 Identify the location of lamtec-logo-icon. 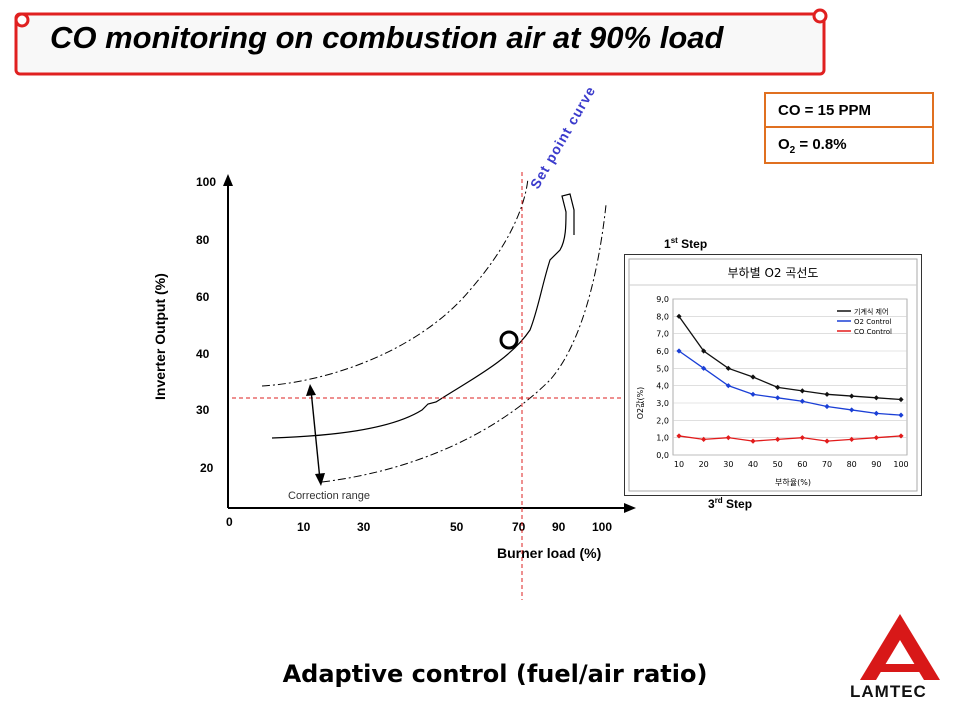
(900, 647).